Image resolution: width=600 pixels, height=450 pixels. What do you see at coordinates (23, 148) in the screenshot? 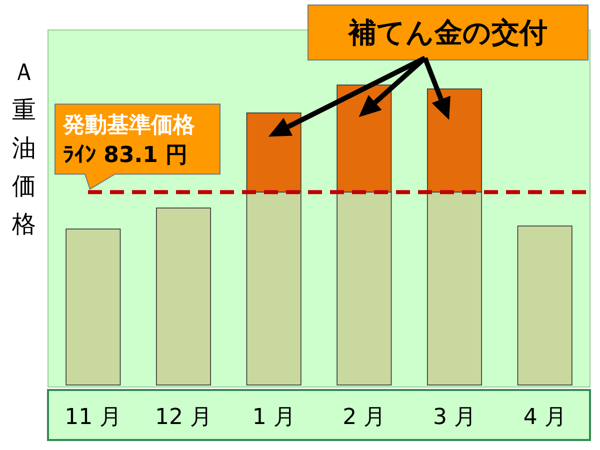
I see `y-axis-title: Ａ重油価格` at bounding box center [23, 148].